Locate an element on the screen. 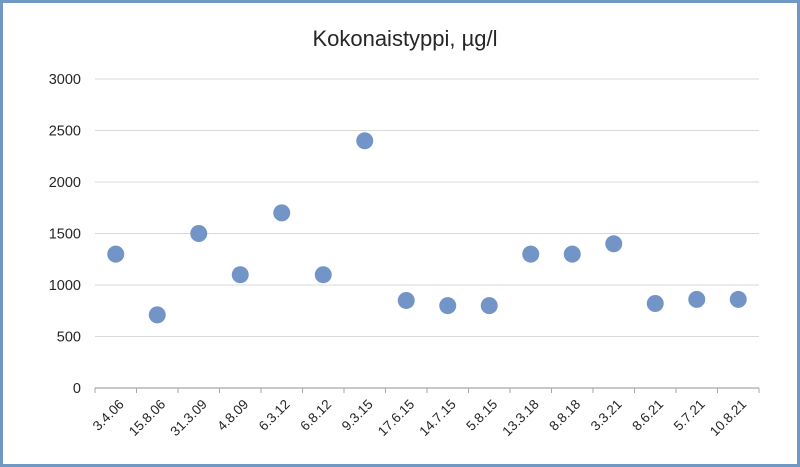  y-tick-label: 1500 is located at coordinates (65, 235).